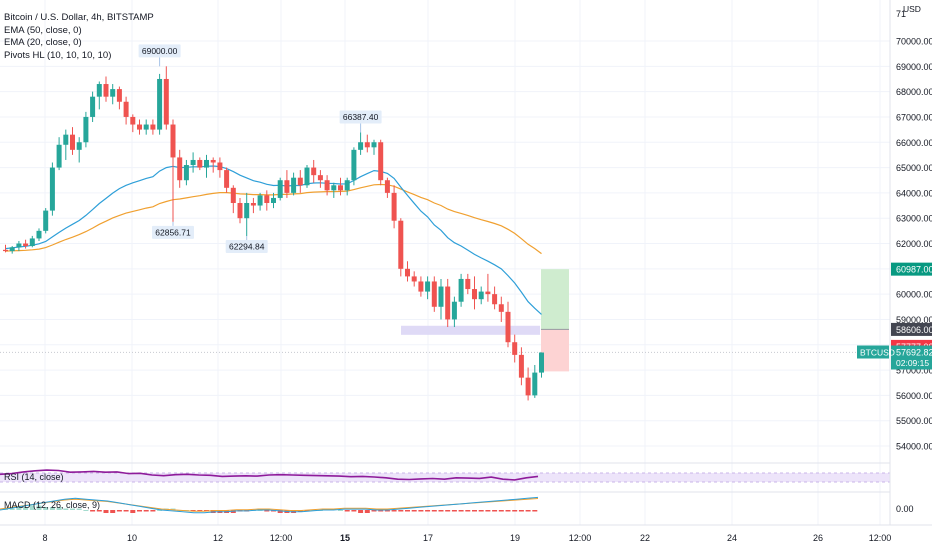 The width and height of the screenshot is (932, 550). I want to click on entry-price-tag-text: 58606.00, so click(914, 330).